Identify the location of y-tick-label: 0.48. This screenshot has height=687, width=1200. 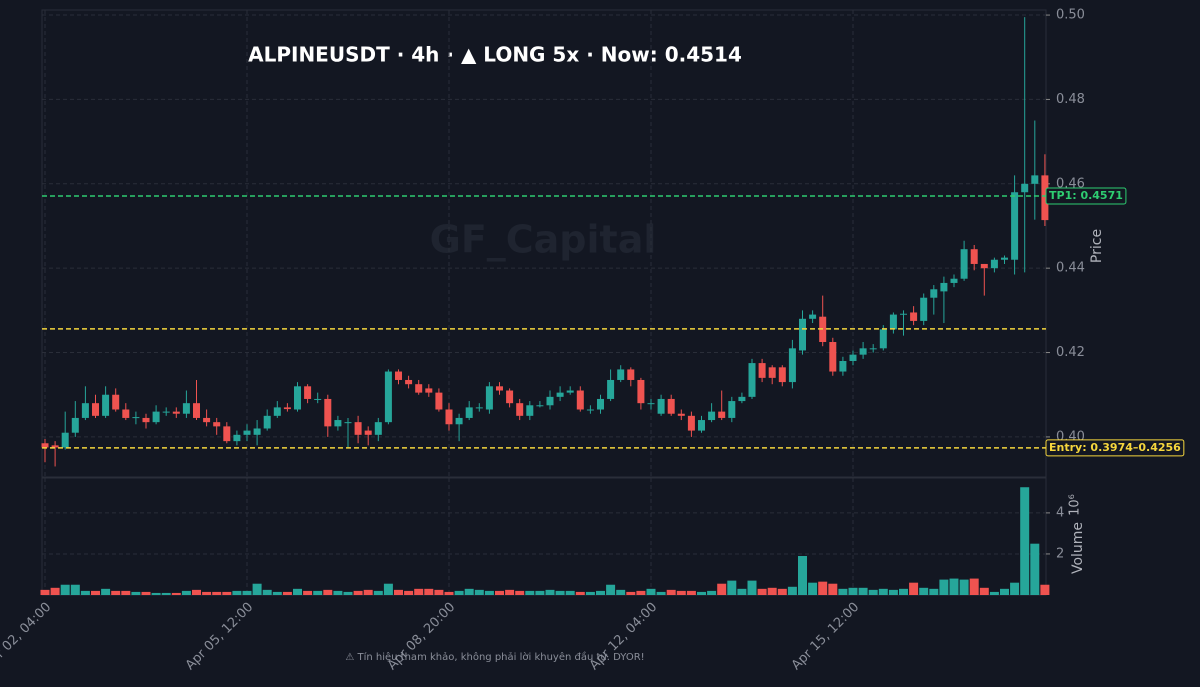
(1070, 99).